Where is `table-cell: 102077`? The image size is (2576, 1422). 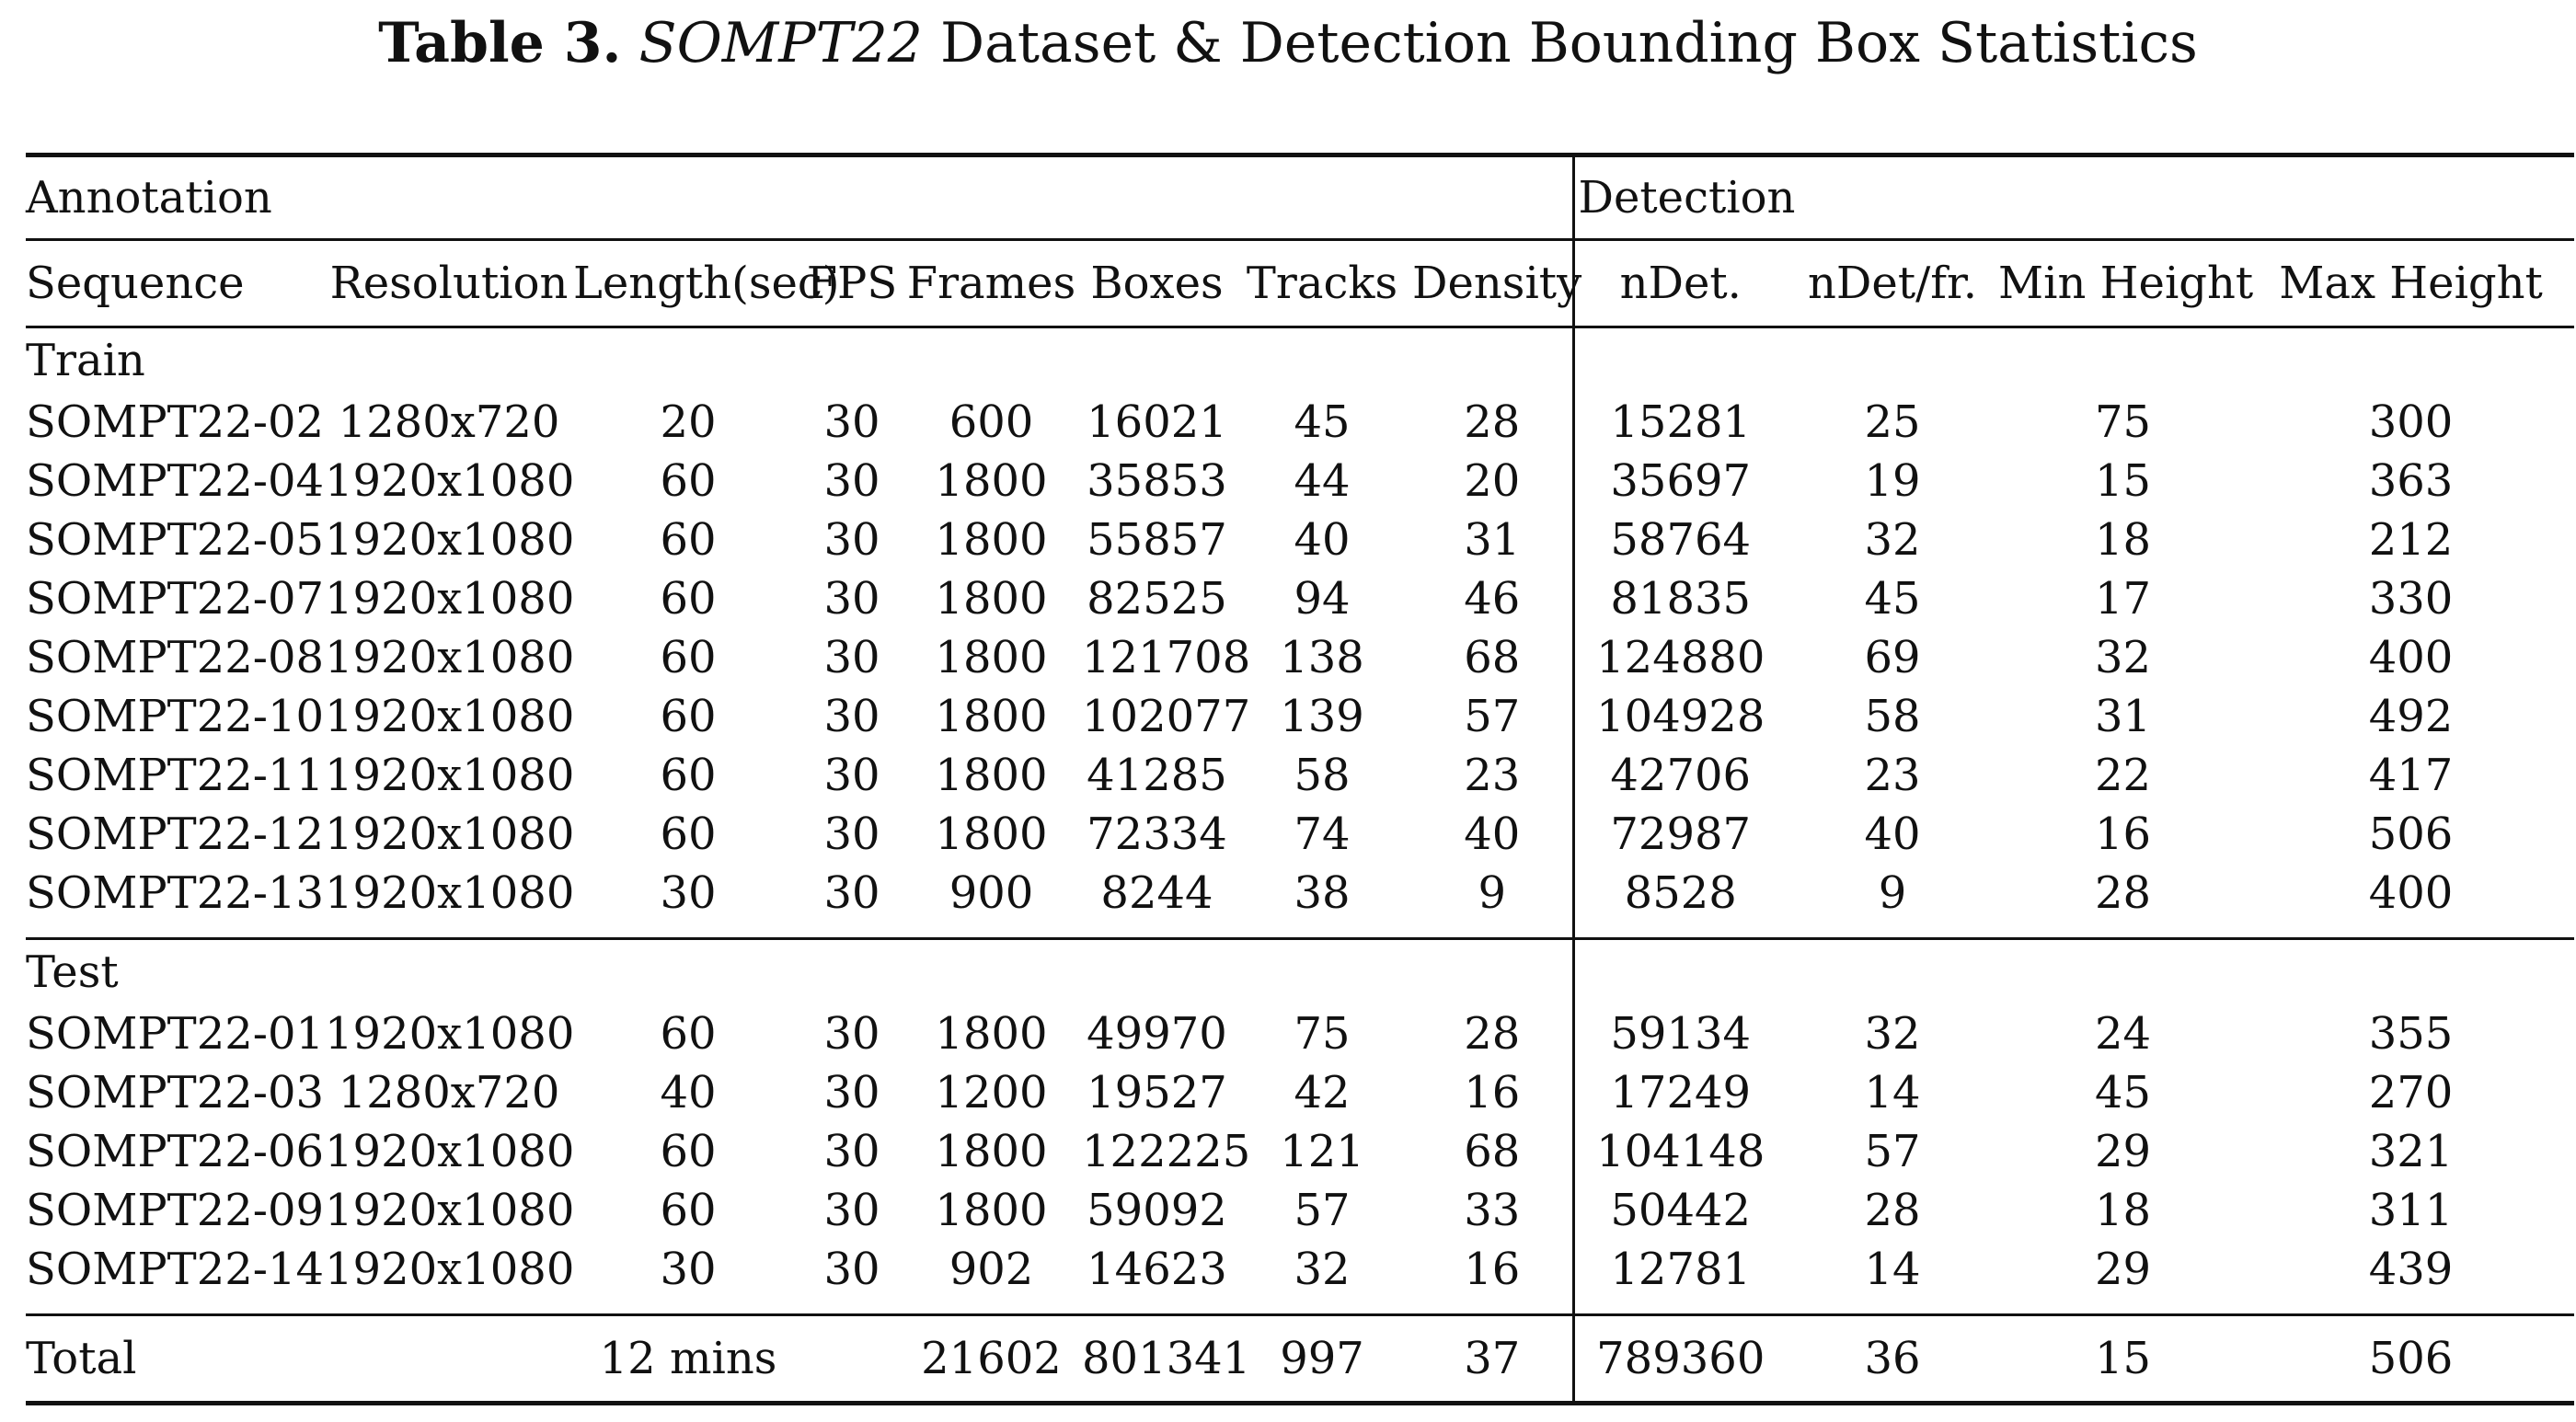
table-cell: 102077 is located at coordinates (1166, 716).